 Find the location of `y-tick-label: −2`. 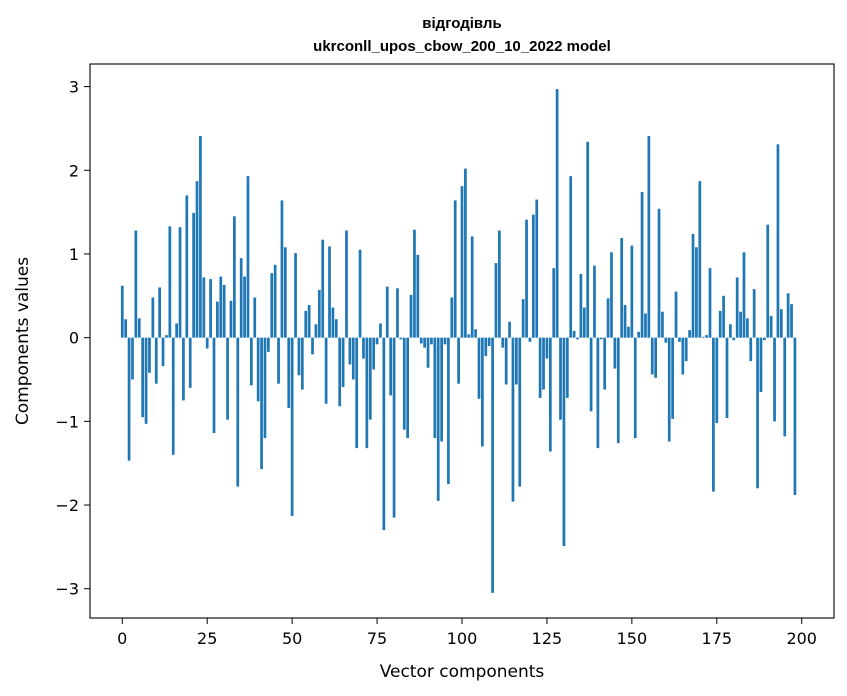

y-tick-label: −2 is located at coordinates (67, 505).